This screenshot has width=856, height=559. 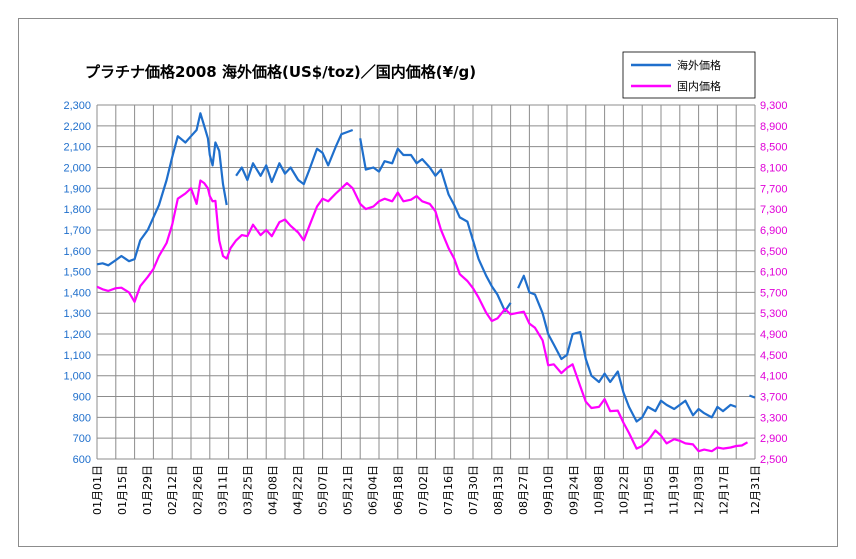 What do you see at coordinates (774, 252) in the screenshot?
I see `y-right-tick-label: 6,500` at bounding box center [774, 252].